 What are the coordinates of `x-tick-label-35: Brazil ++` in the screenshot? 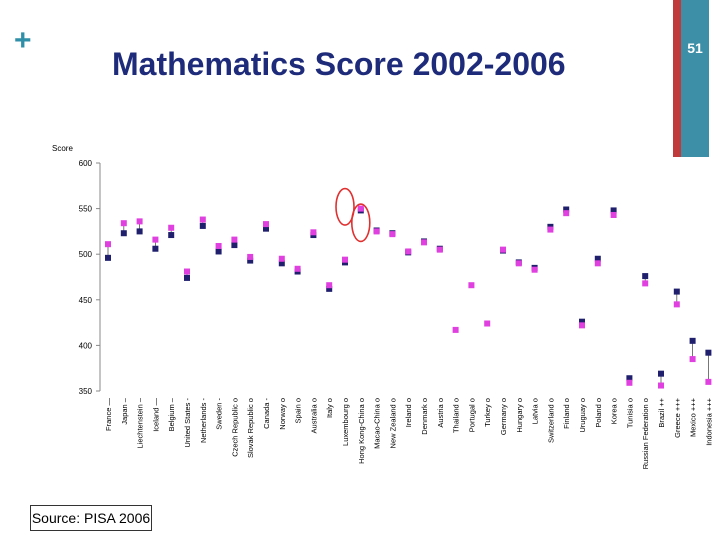 It's located at (661, 412).